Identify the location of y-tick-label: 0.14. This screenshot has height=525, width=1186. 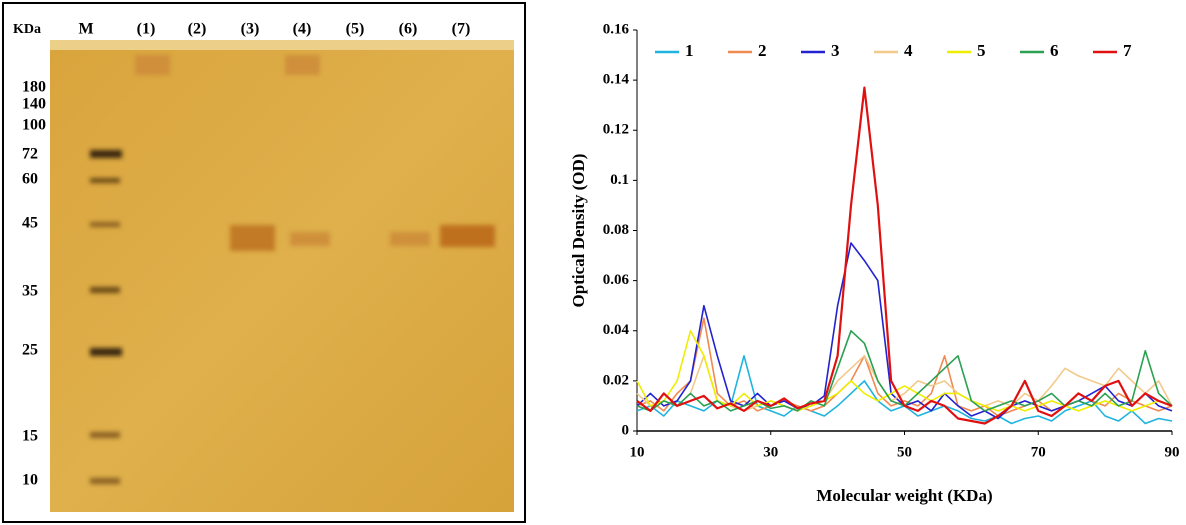
(616, 80).